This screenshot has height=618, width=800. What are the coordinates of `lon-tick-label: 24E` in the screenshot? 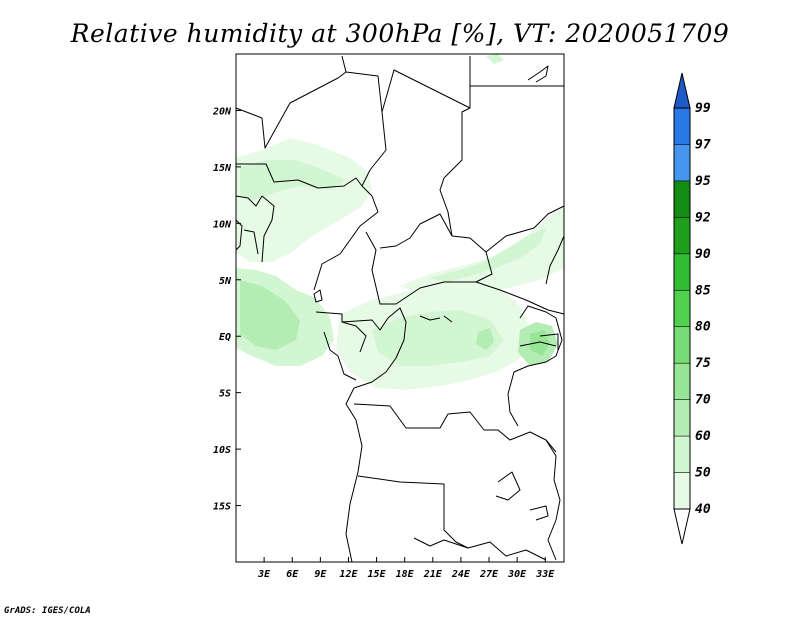 It's located at (461, 574).